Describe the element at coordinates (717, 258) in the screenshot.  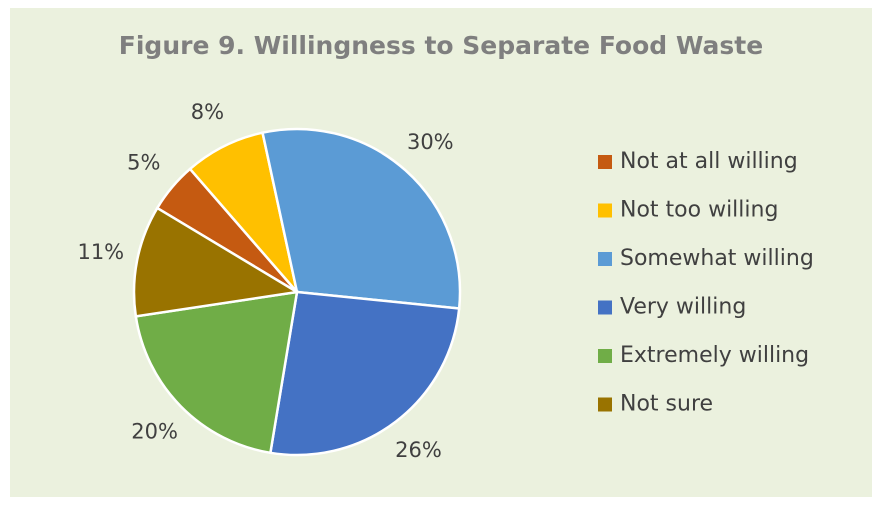
I see `legend-label: Somewhat willing` at that location.